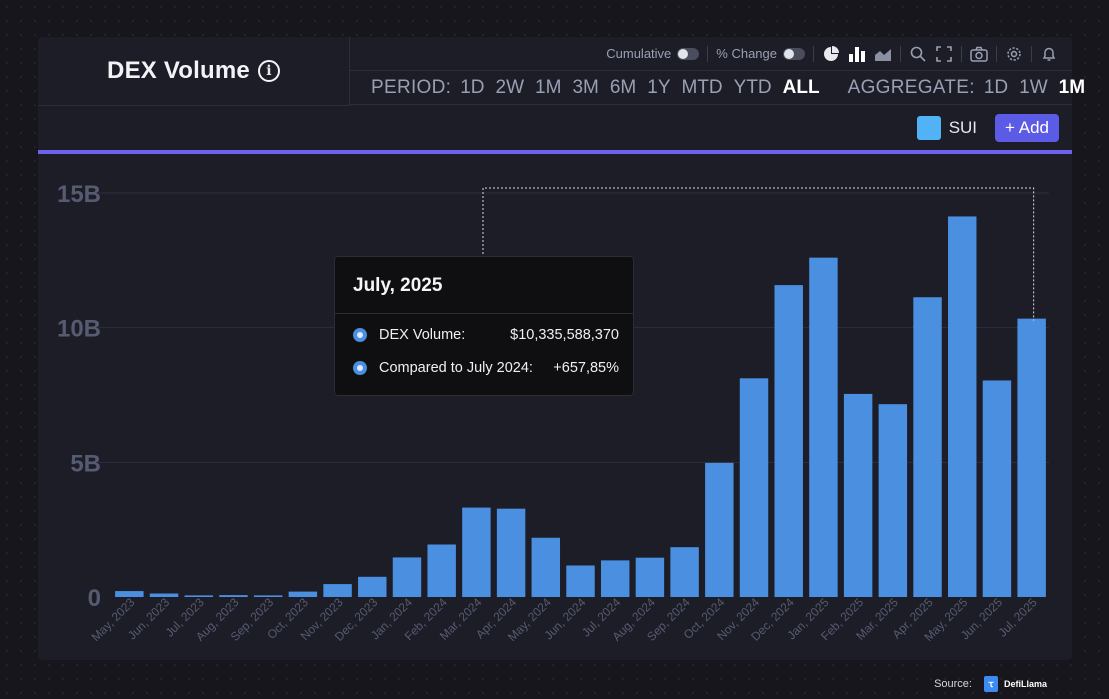 Image resolution: width=1109 pixels, height=699 pixels. Describe the element at coordinates (456, 368) in the screenshot. I see `tooltip-label: Compared to July 2024:` at that location.